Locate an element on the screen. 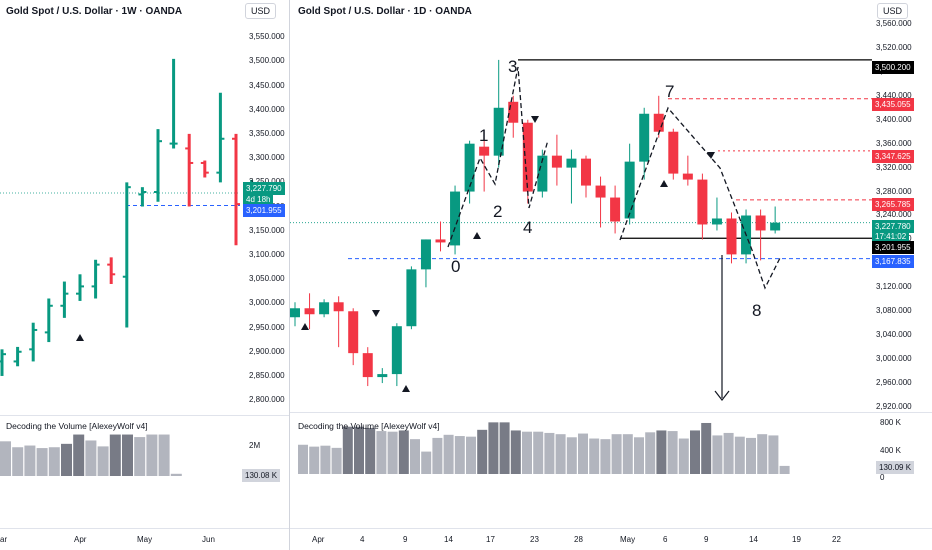 This screenshot has width=932, height=550. daily-time-axis-separator is located at coordinates (611, 528).